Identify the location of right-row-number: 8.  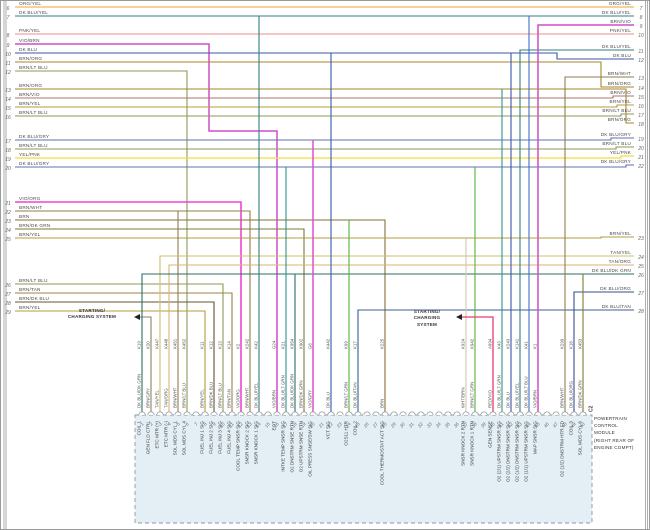
(641, 18).